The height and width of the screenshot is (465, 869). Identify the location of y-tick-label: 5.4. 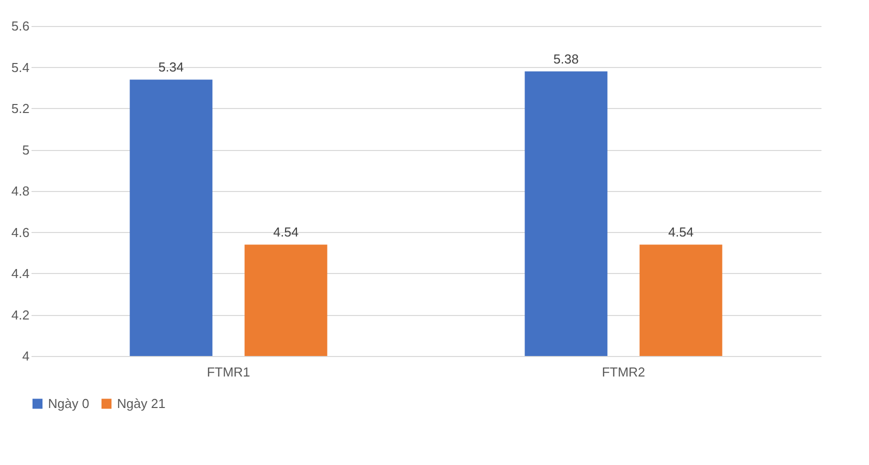
(20, 67).